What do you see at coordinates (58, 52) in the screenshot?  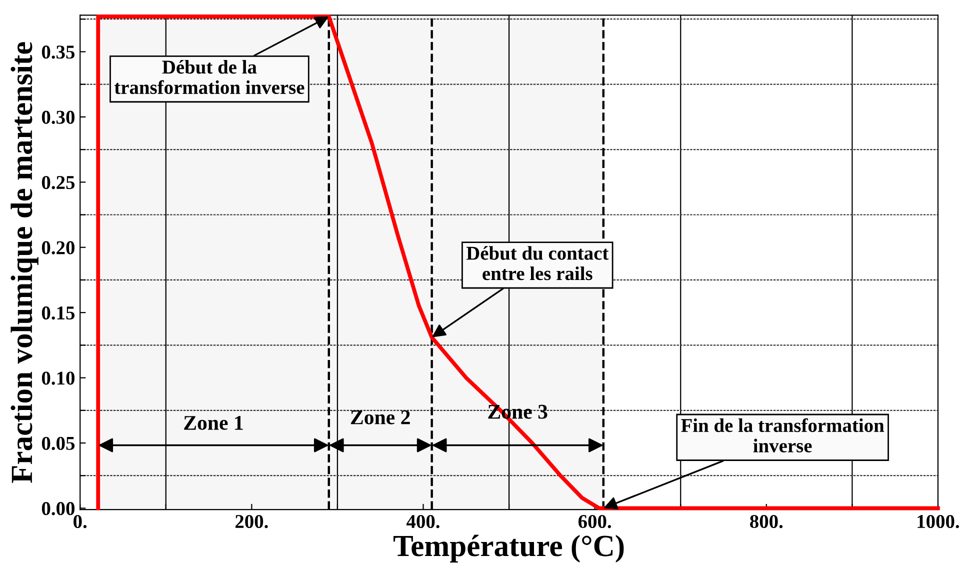 I see `y-tick-label: 0.35` at bounding box center [58, 52].